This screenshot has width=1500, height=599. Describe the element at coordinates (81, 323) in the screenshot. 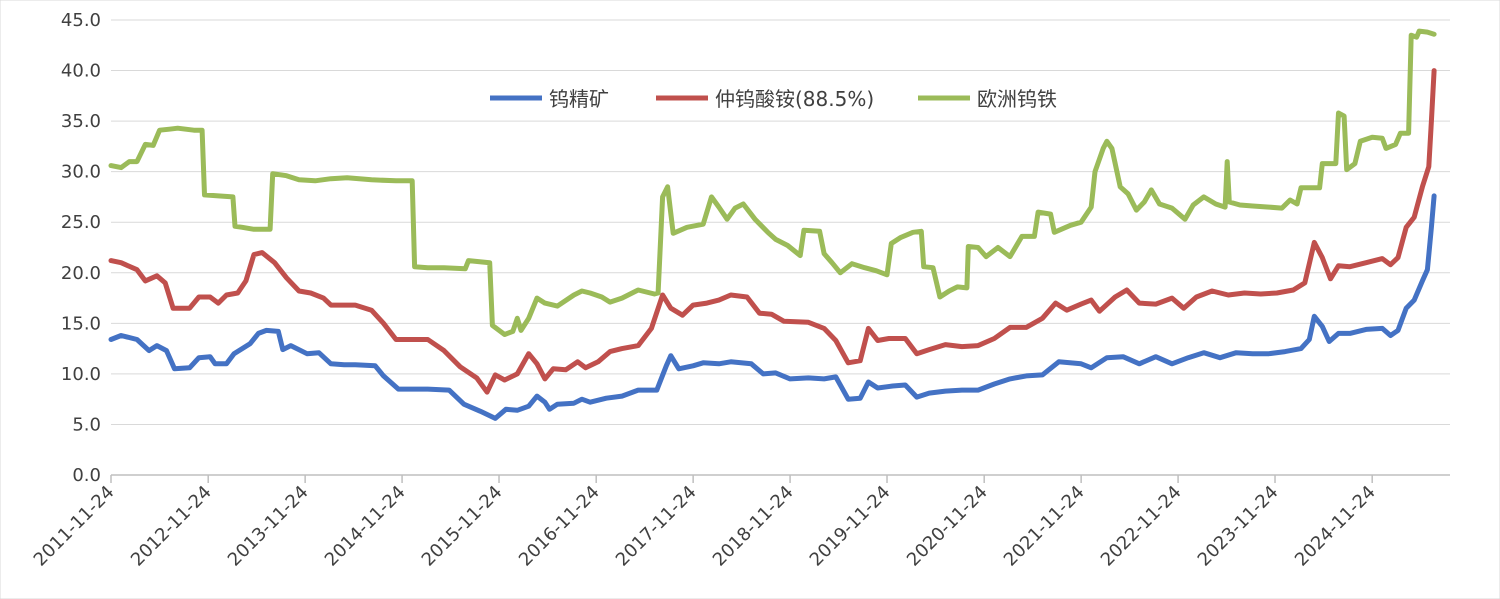

I see `y-tick-label: 15.0` at that location.